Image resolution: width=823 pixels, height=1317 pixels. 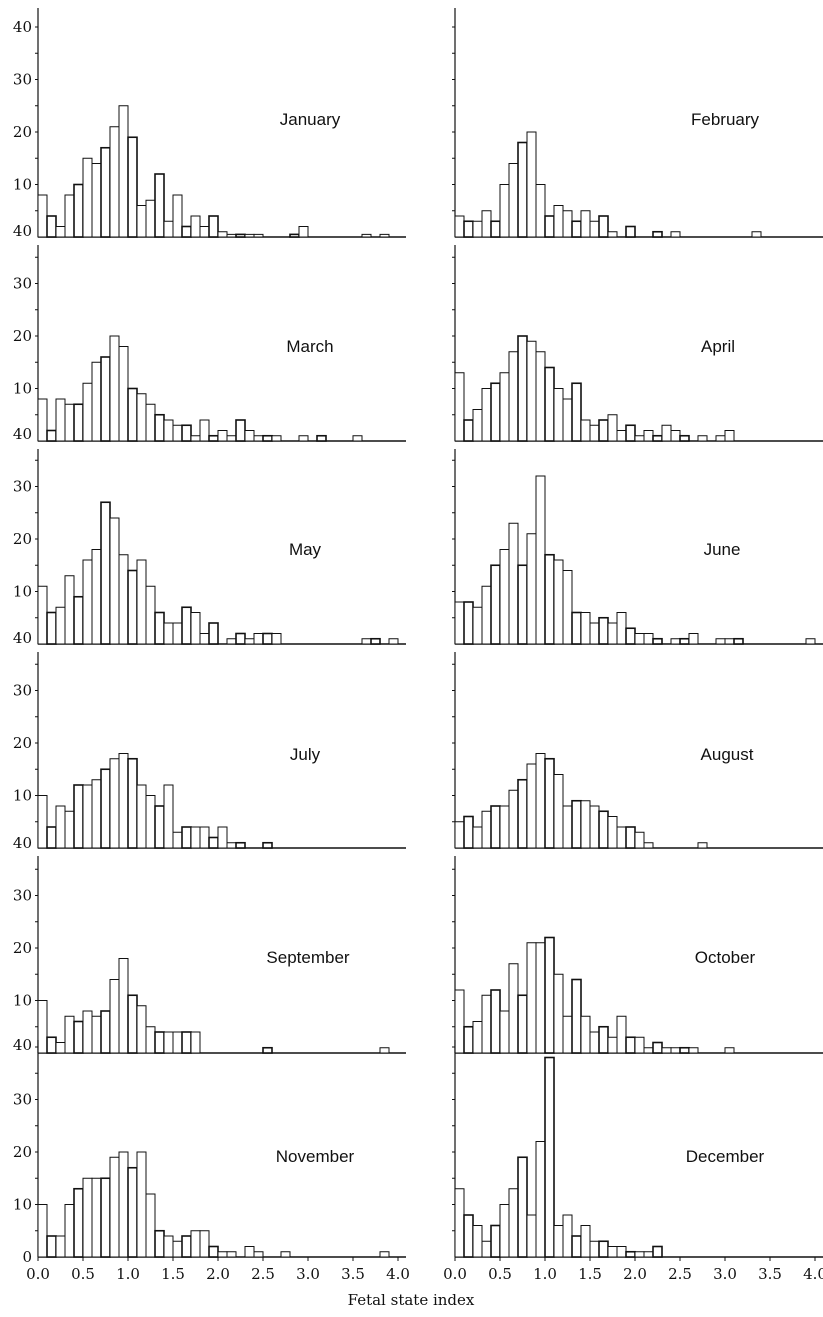 I want to click on x-tick-label: 2.5, so click(x=263, y=1274).